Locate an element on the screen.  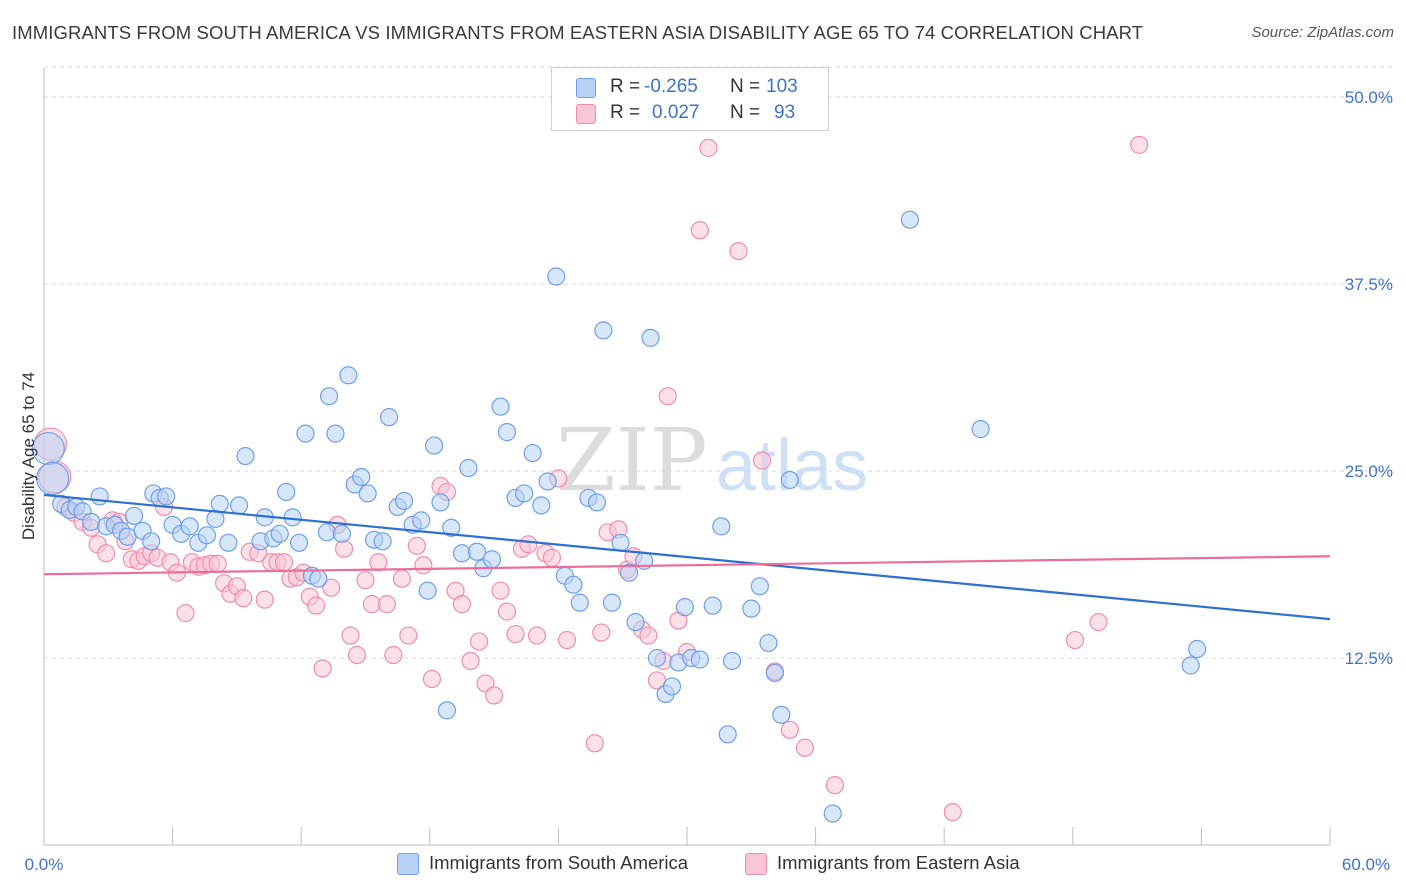
y-tick-label: 25.0% is located at coordinates (1369, 471).